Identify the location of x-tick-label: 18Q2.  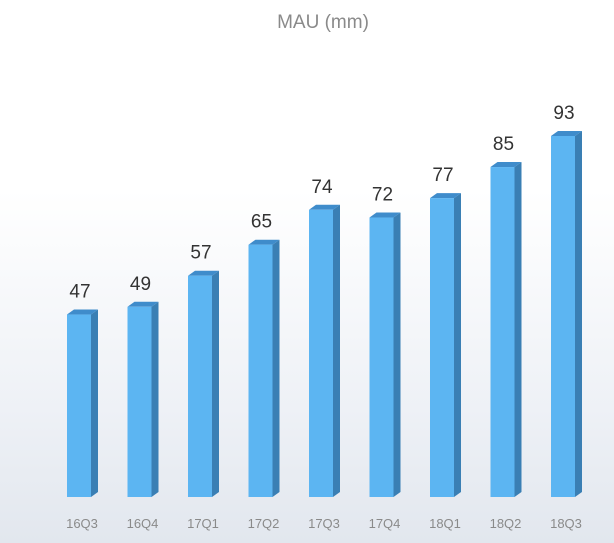
(506, 523).